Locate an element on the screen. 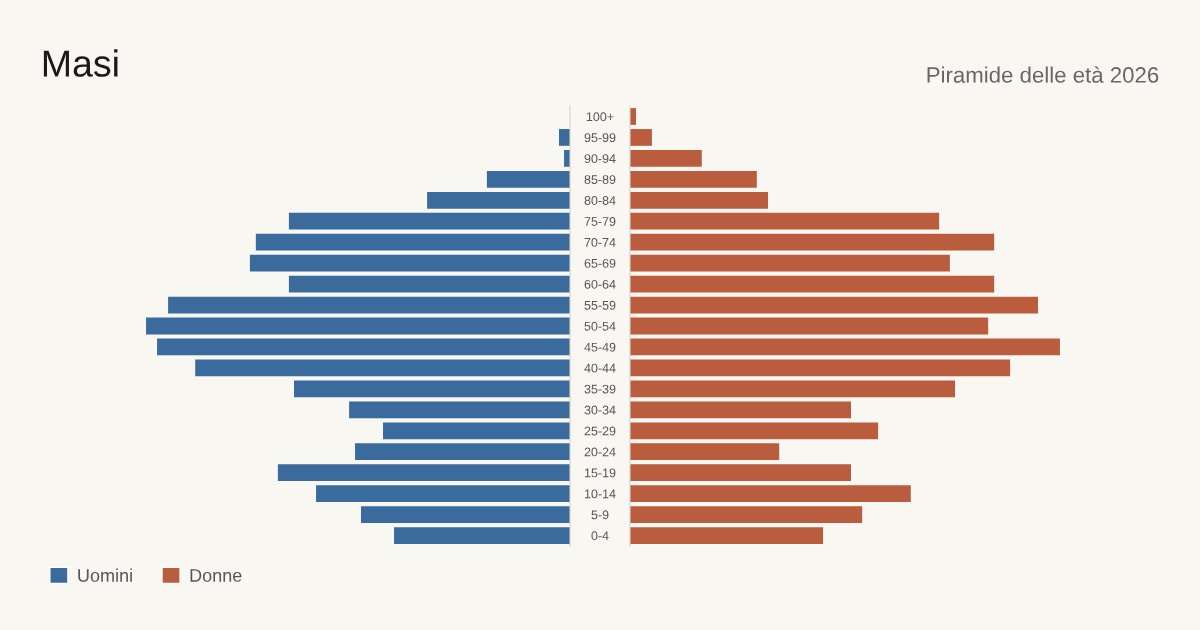 The width and height of the screenshot is (1200, 630). y-tick-label: 75-79 is located at coordinates (600, 221).